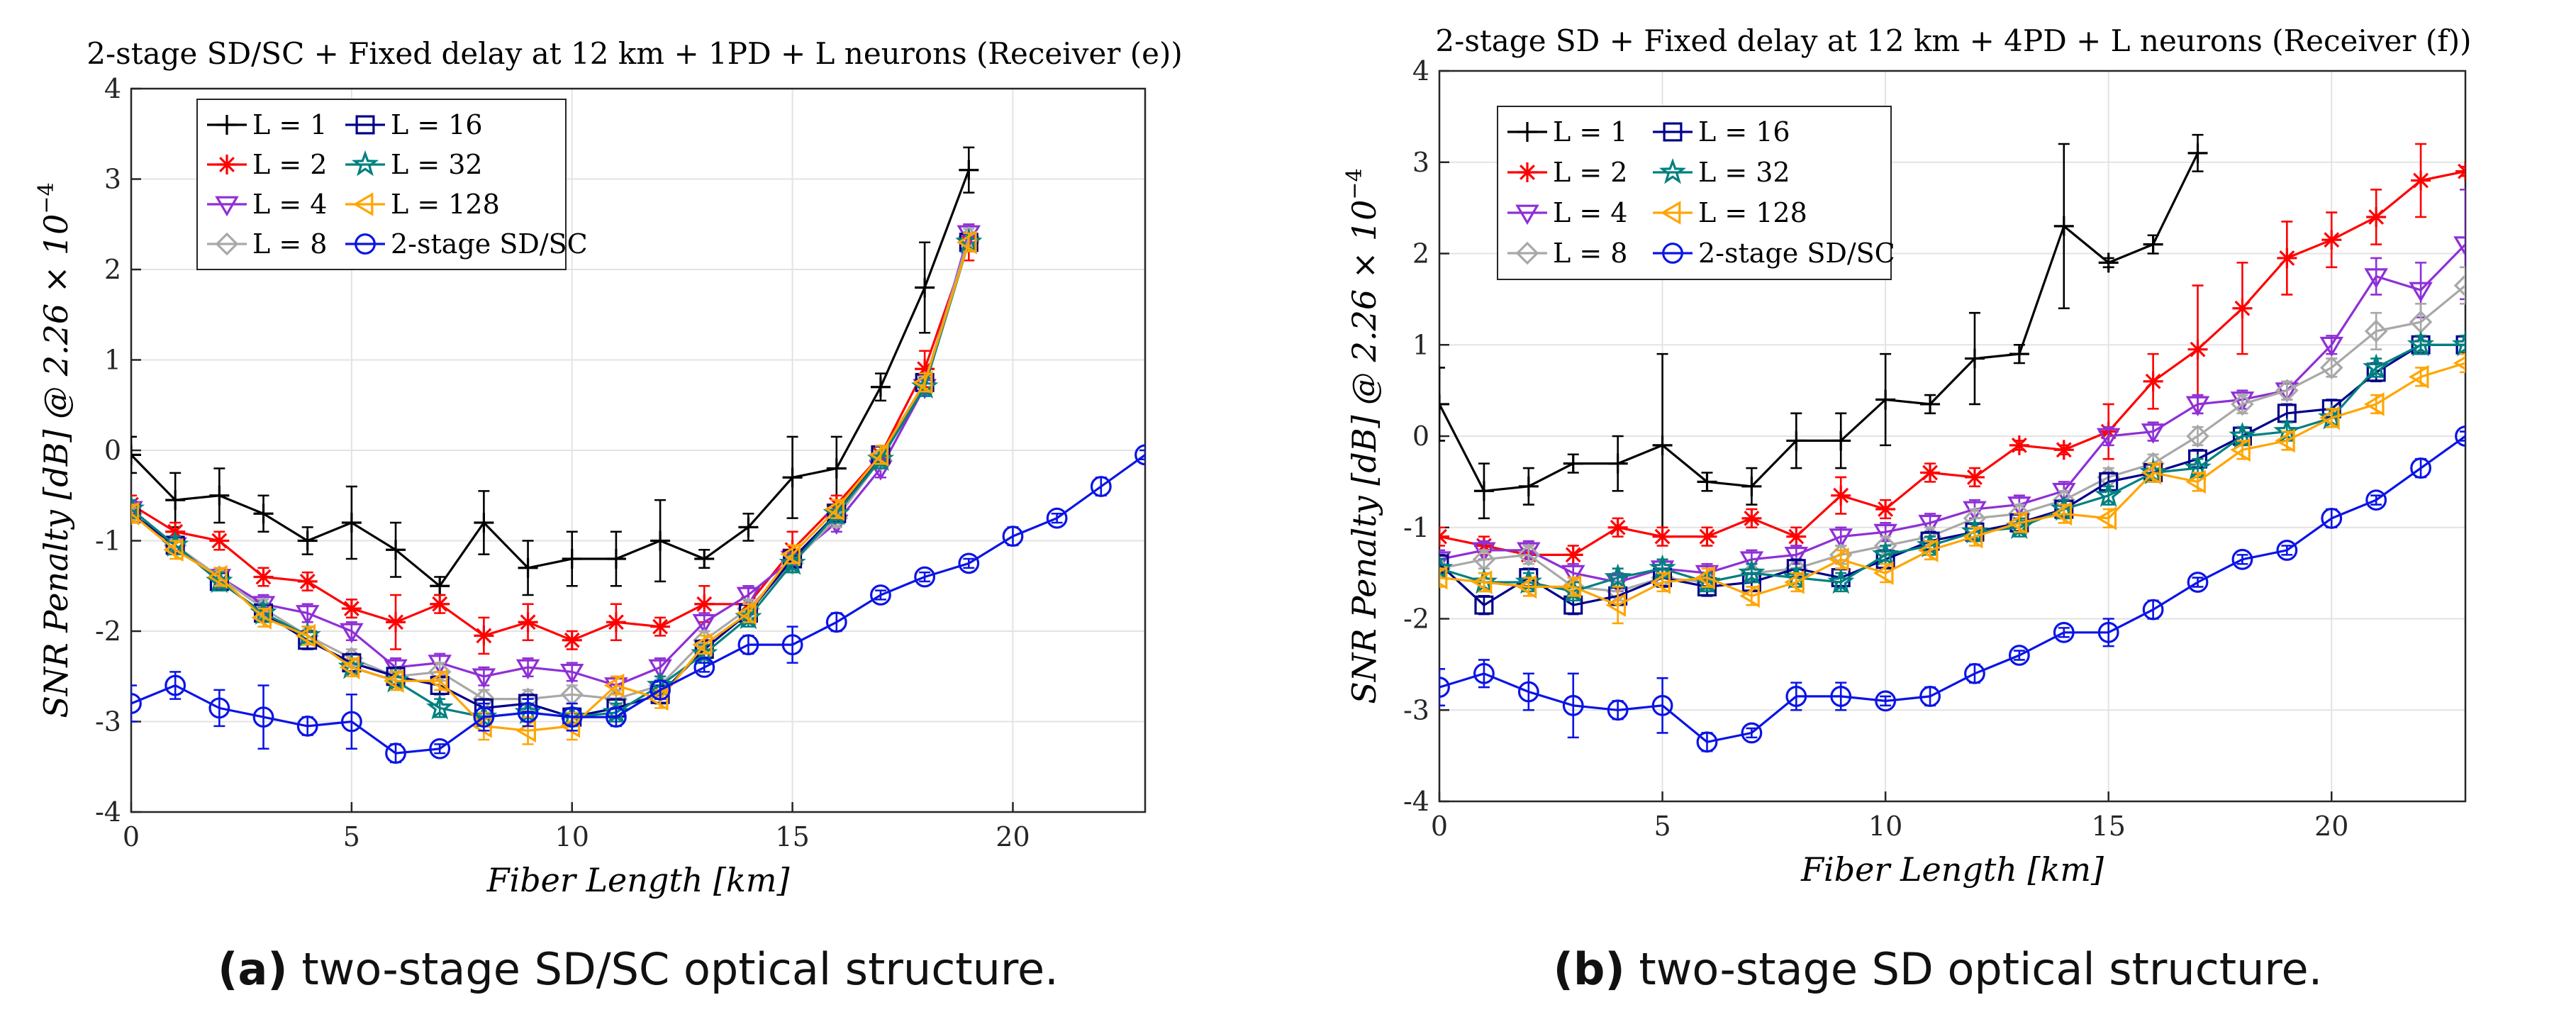 This screenshot has width=2576, height=1012. I want to click on caption-a-letter: (a), so click(253, 969).